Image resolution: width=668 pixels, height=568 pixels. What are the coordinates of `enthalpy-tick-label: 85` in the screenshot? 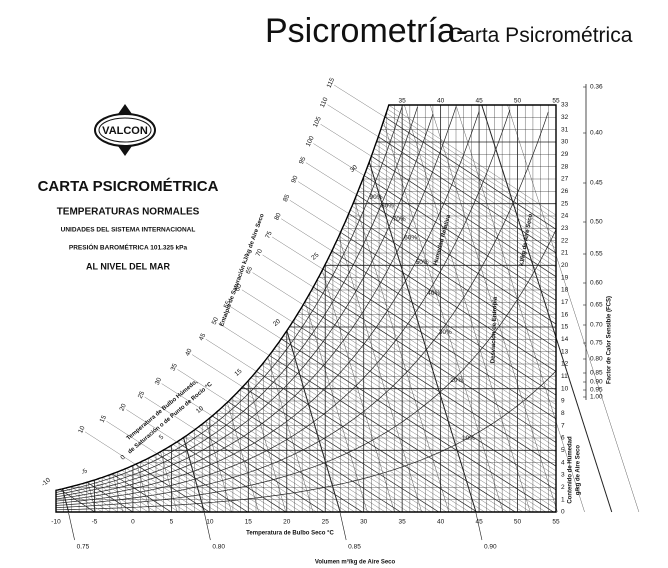 It's located at (287, 198).